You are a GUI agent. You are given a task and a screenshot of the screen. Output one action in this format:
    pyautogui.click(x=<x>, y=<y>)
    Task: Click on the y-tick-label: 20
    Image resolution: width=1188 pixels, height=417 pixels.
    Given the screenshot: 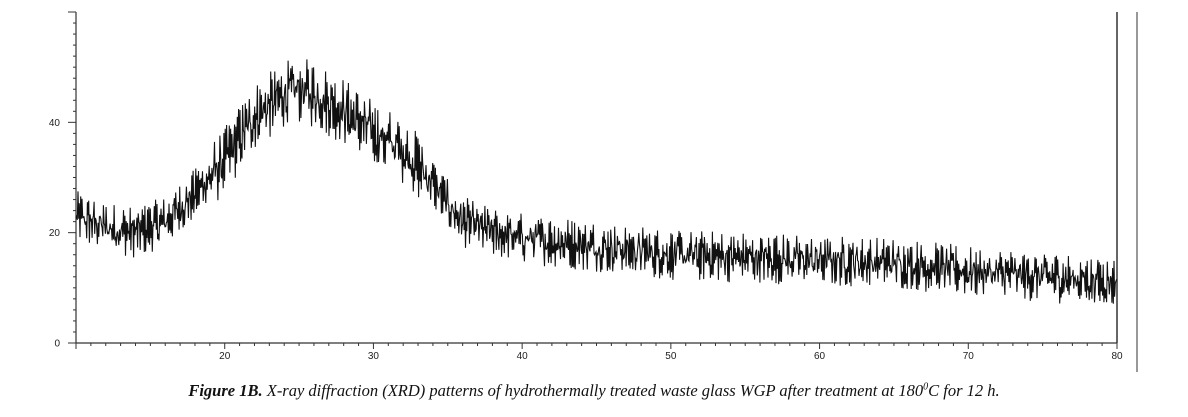 What is the action you would take?
    pyautogui.click(x=55, y=233)
    